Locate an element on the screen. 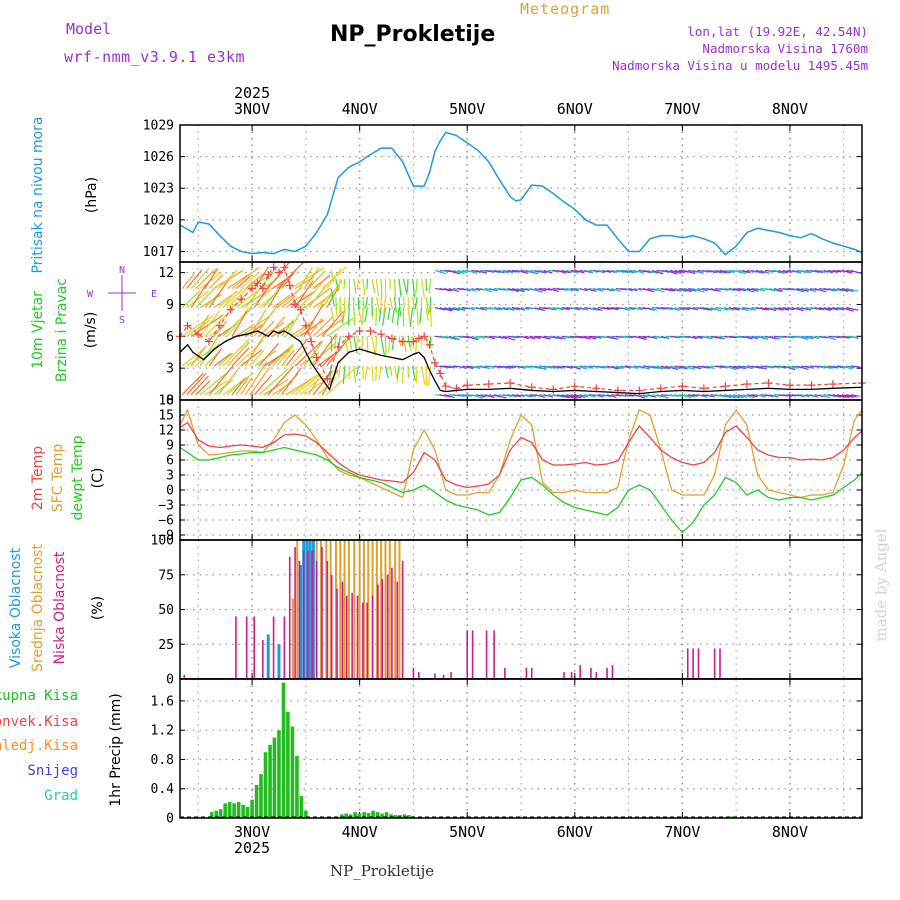  temp-2m-label: 2m Temp is located at coordinates (38, 478).